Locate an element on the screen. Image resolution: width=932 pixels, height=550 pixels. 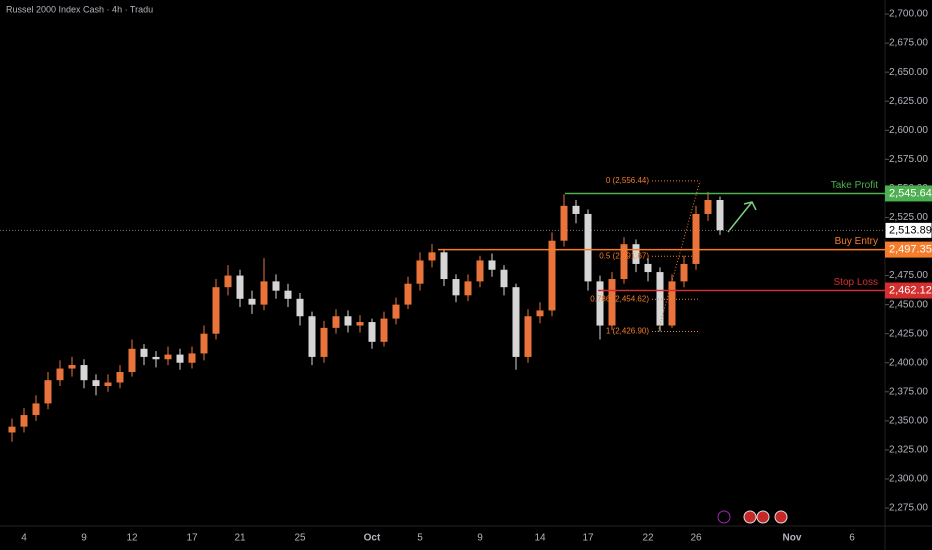
x-tick-label: Nov is located at coordinates (792, 538).